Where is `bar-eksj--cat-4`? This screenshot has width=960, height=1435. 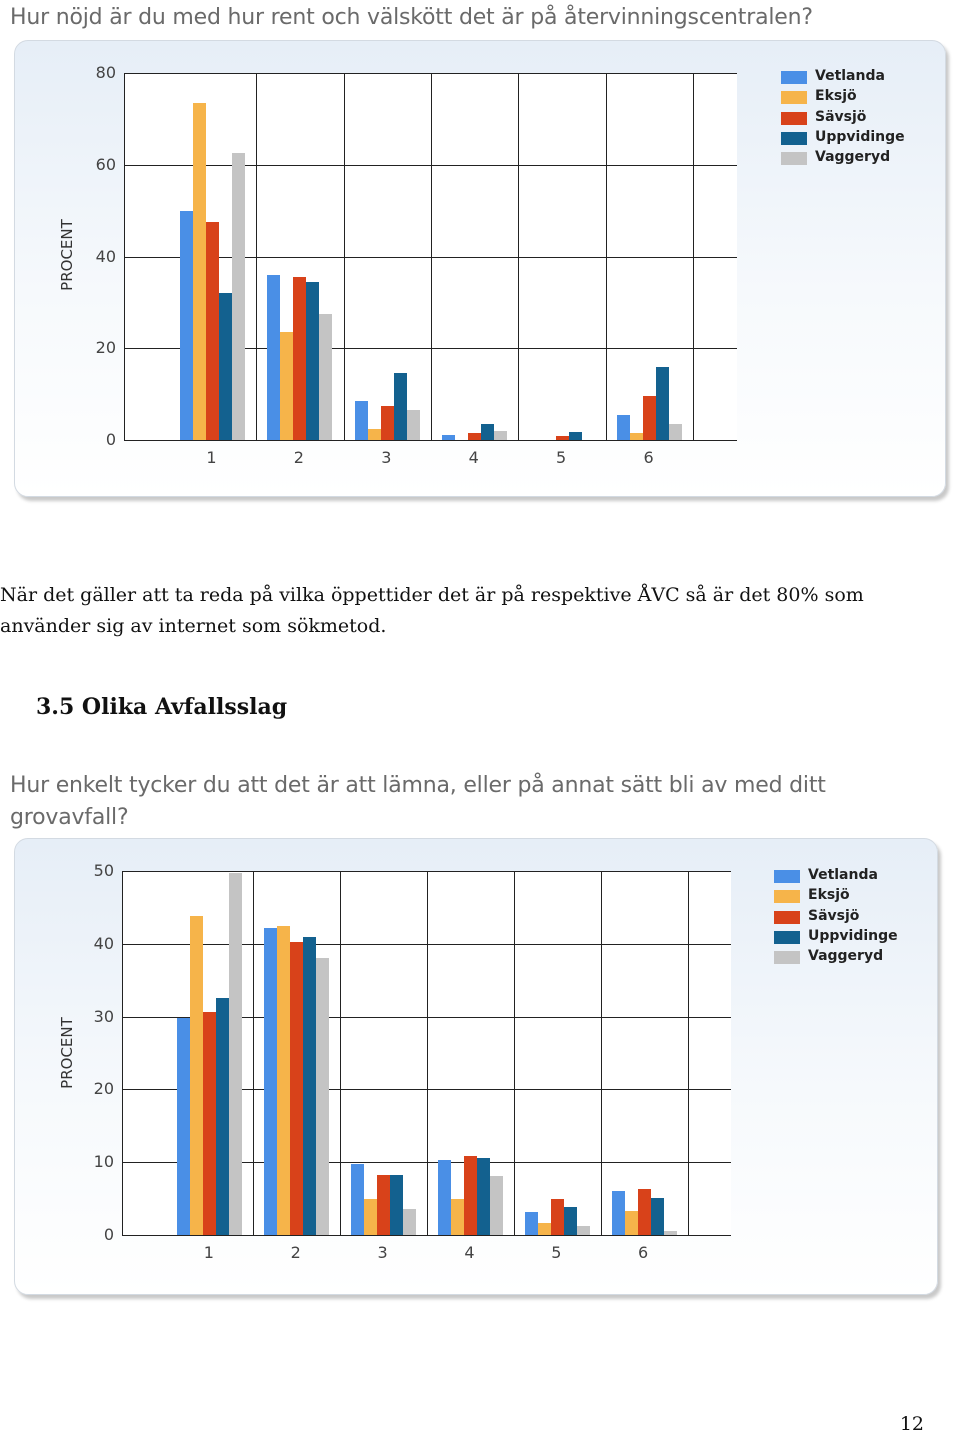 bar-eksj--cat-4 is located at coordinates (457, 1216).